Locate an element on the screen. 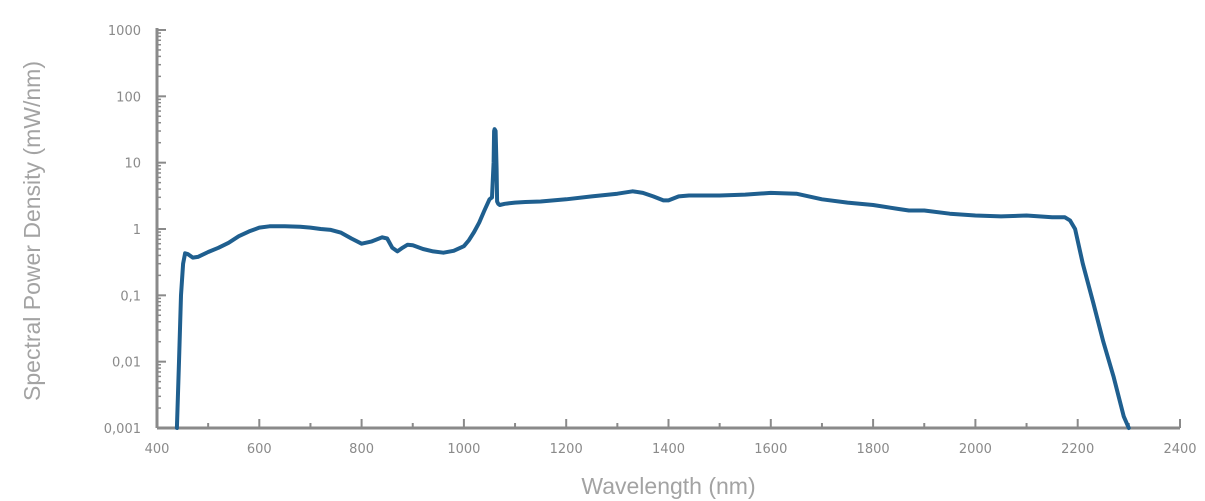  x-tick-label: 1400 is located at coordinates (668, 449).